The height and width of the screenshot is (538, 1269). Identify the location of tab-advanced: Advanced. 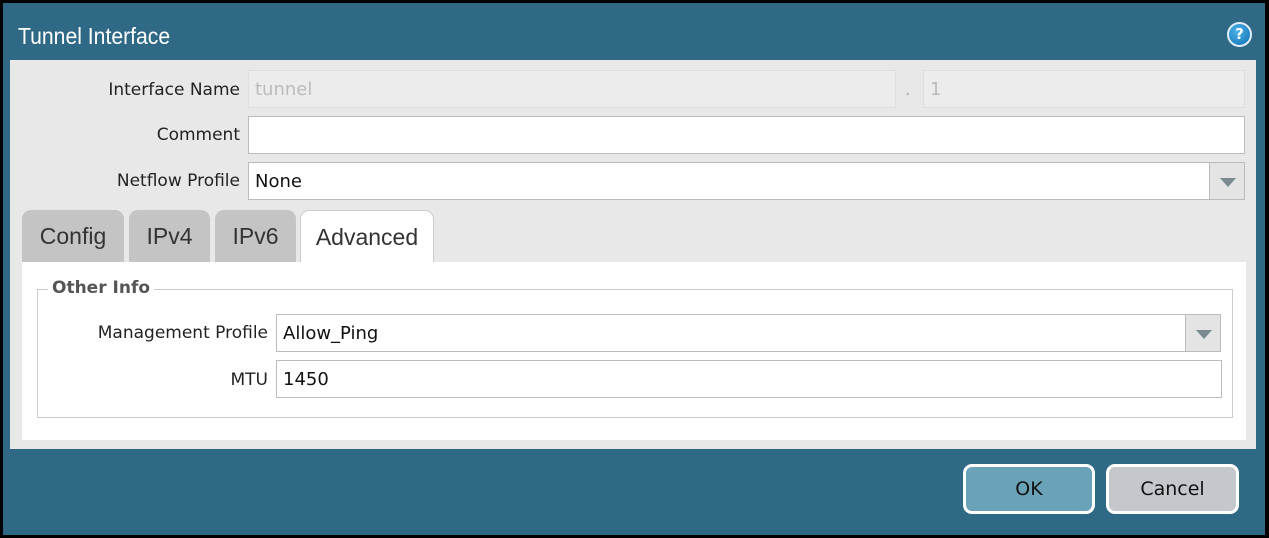
(367, 237).